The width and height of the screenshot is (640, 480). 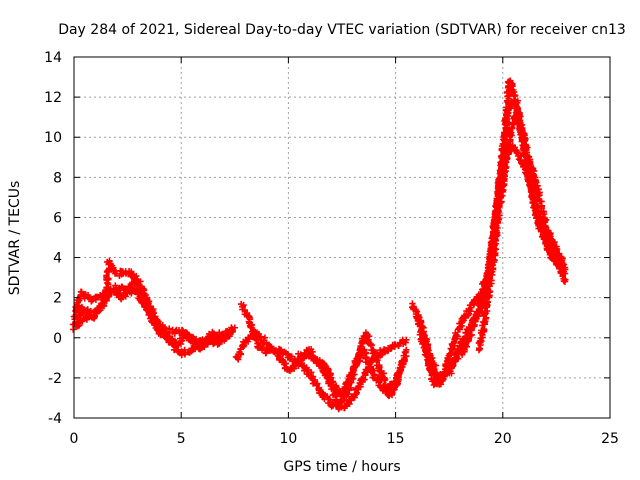 I want to click on series-track-f, so click(x=352, y=369).